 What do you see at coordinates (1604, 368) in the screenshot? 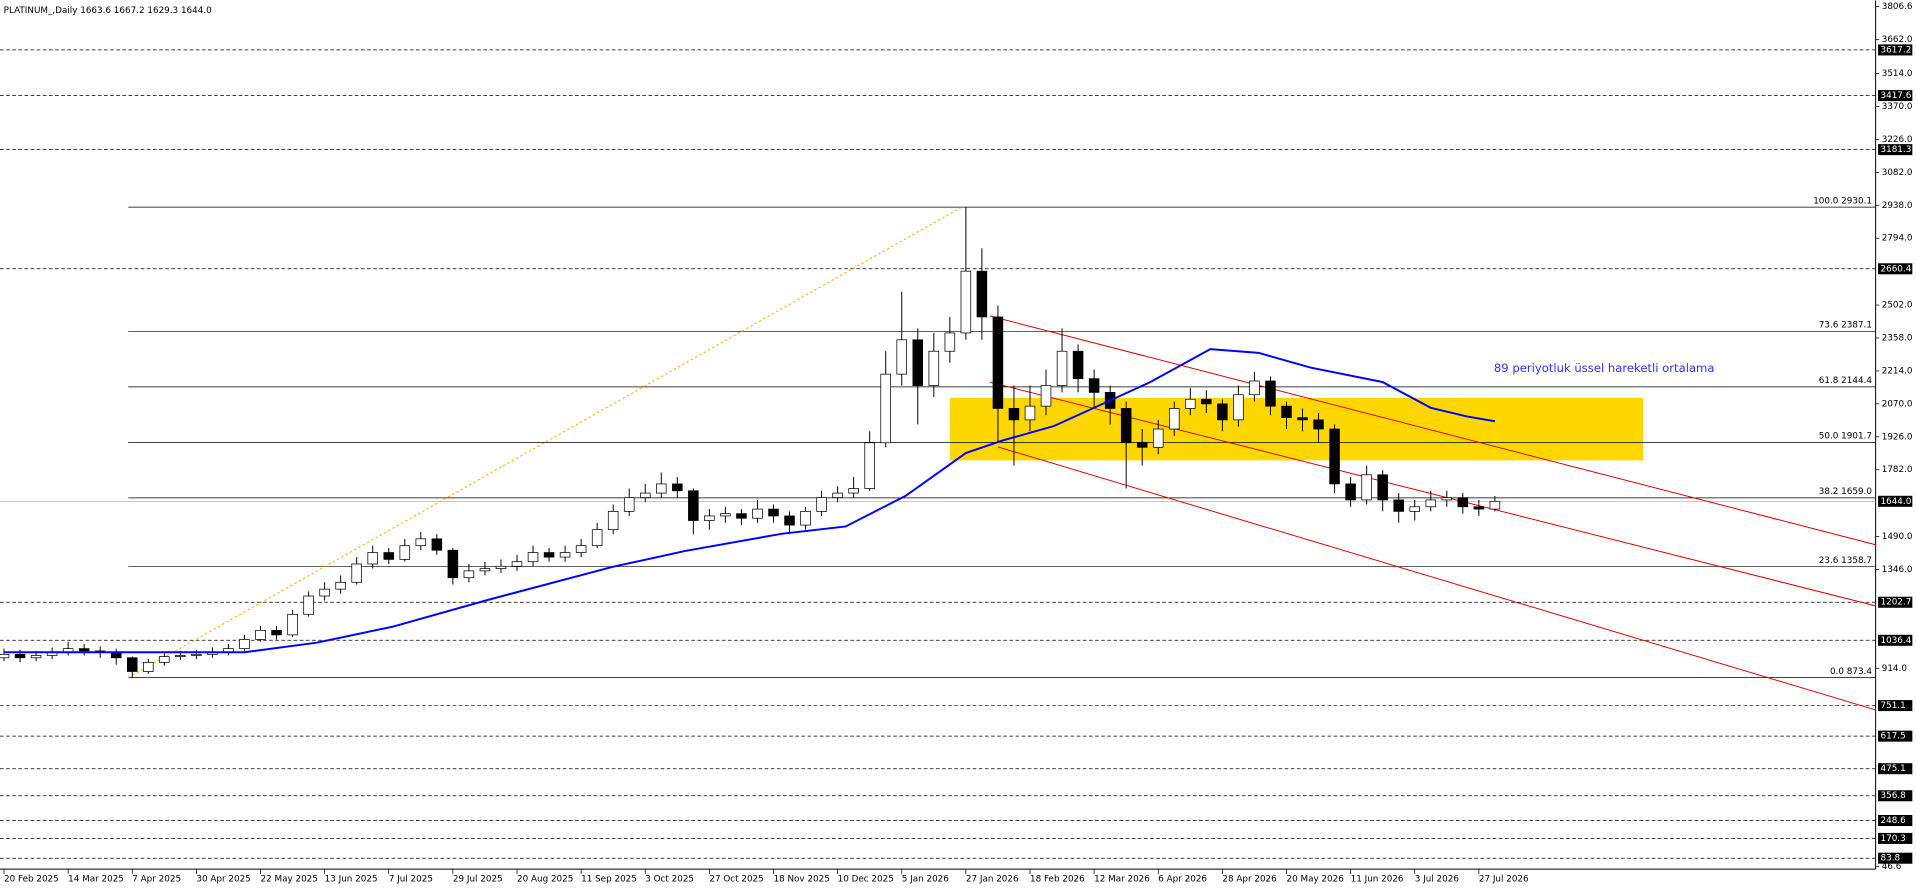
I see `annotation: 89 periyotluk üssel hareketli ortalama` at bounding box center [1604, 368].